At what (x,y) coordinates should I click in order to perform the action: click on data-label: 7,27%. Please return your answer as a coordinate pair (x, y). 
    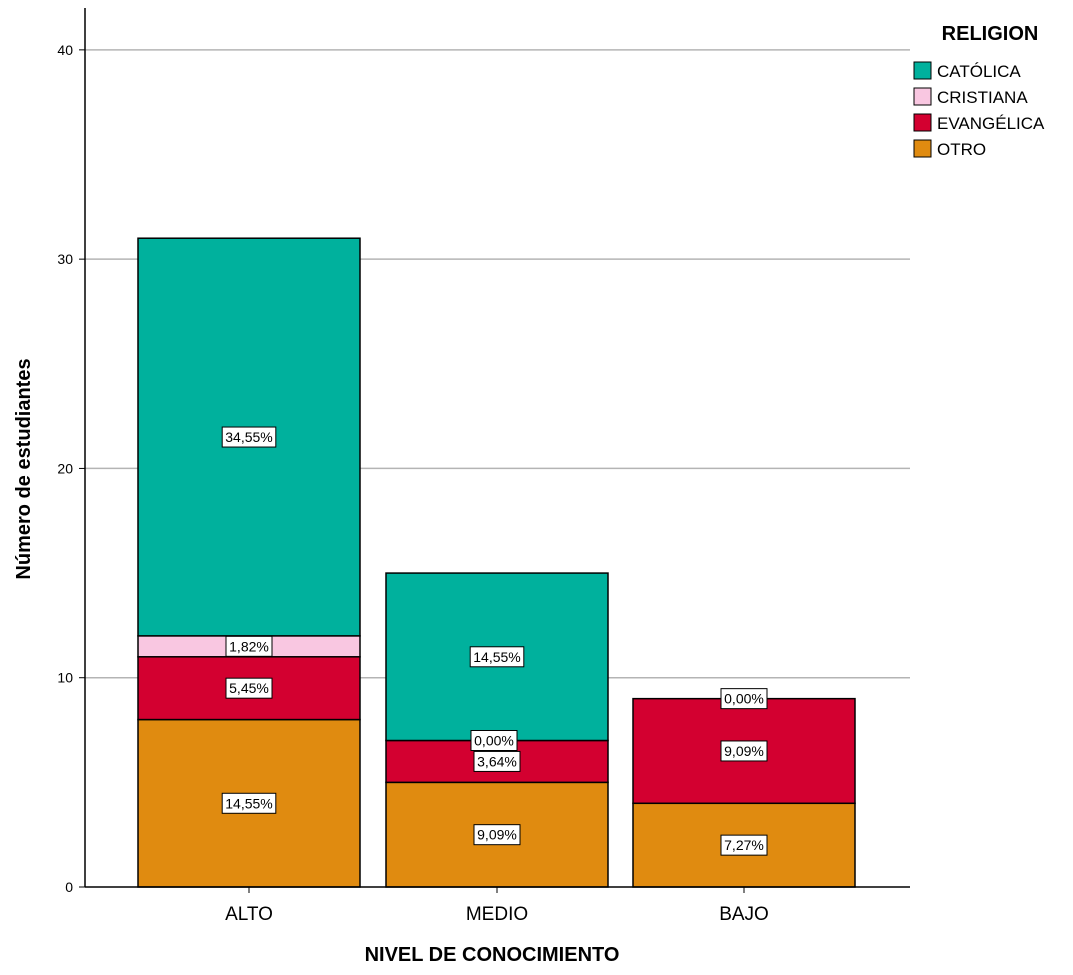
    Looking at the image, I should click on (744, 845).